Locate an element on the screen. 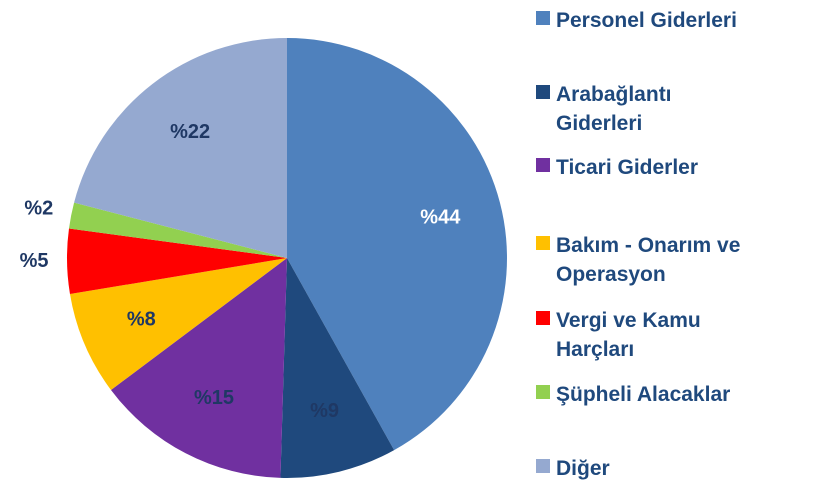 The width and height of the screenshot is (817, 486). legend-item: Bakım - Onarım ve Operasyon is located at coordinates (671, 260).